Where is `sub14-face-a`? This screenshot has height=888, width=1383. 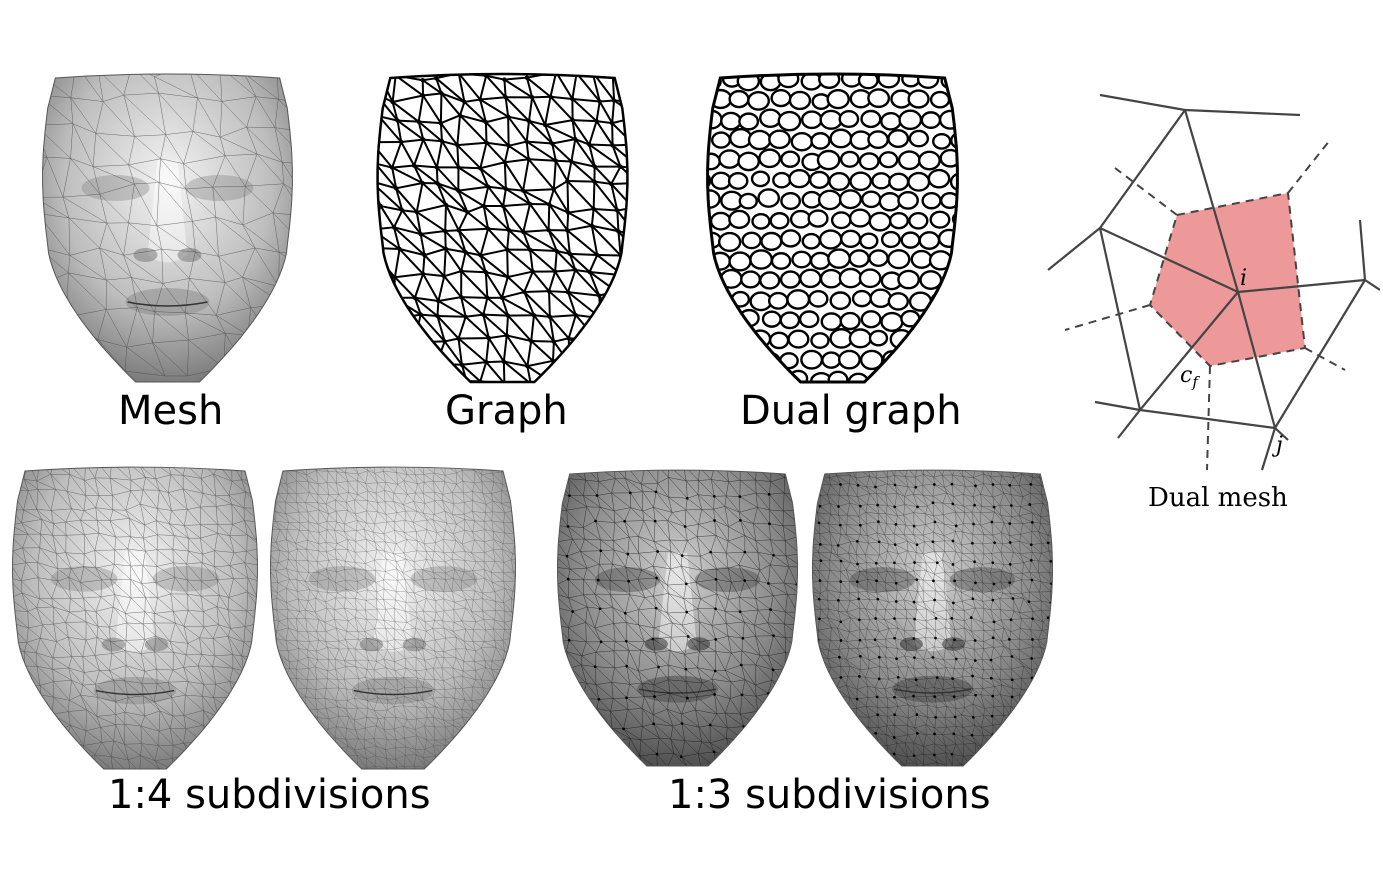 sub14-face-a is located at coordinates (135, 620).